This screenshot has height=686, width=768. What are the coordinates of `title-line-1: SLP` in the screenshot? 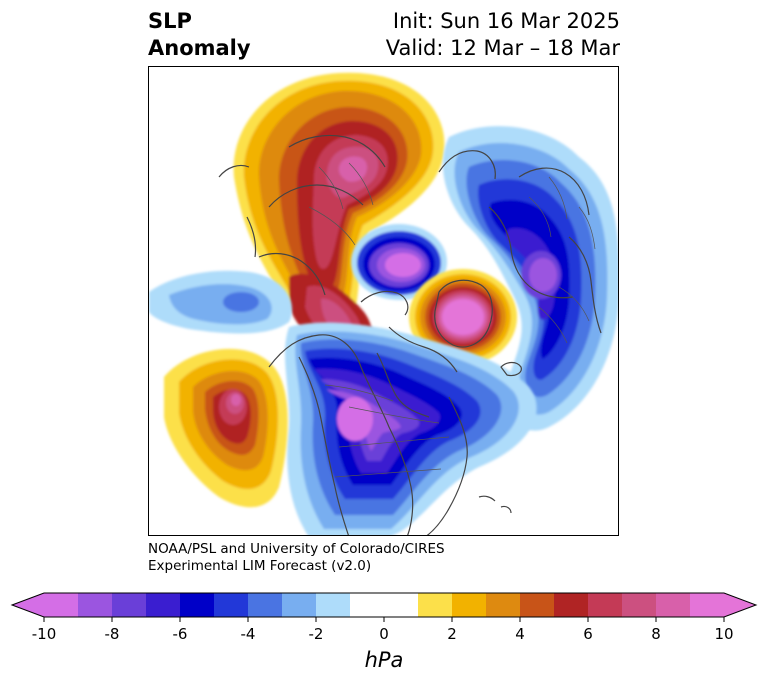 It's located at (170, 21).